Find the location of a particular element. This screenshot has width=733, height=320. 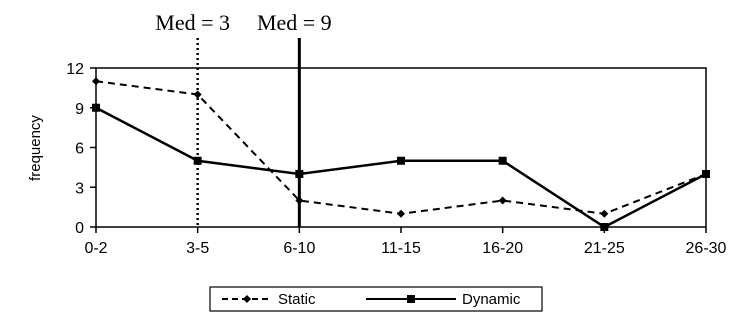

x-tick-label: 21-25 is located at coordinates (604, 248).